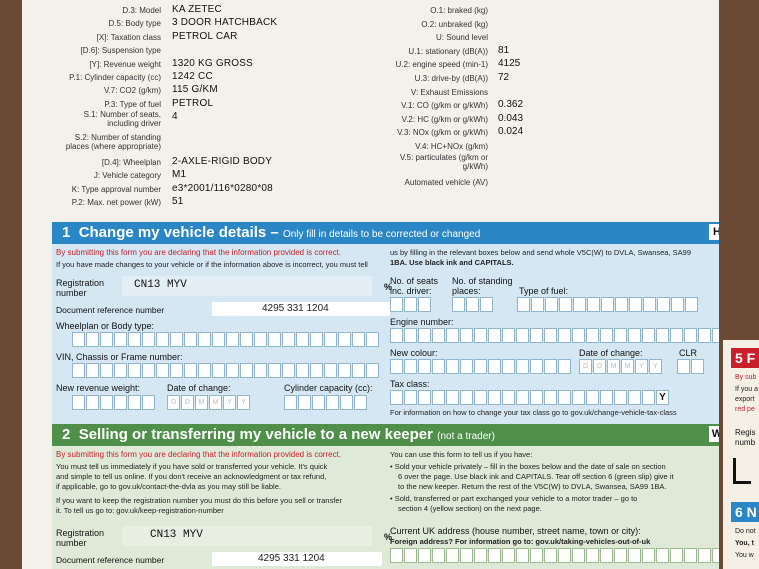 The height and width of the screenshot is (569, 759). I want to click on s1-wheelplan-boxes, so click(225, 339).